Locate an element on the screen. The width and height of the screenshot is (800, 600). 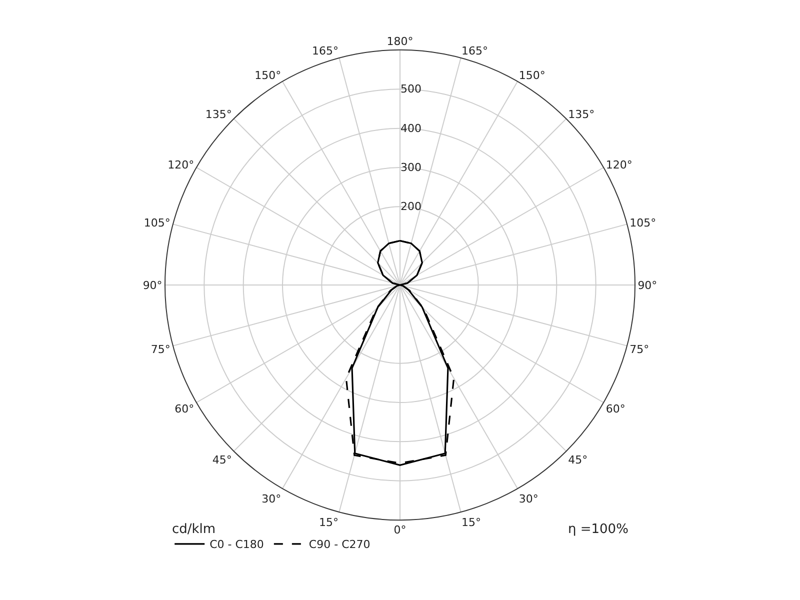
spoke-label: 0° is located at coordinates (400, 530).